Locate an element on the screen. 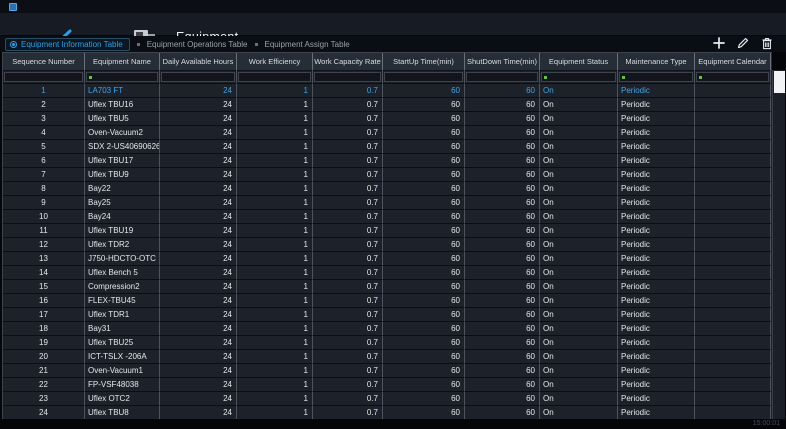 The height and width of the screenshot is (429, 786). table-row: 4 Oven-Vacuum2 24 1 0.7 60 60 On Periodic is located at coordinates (387, 133).